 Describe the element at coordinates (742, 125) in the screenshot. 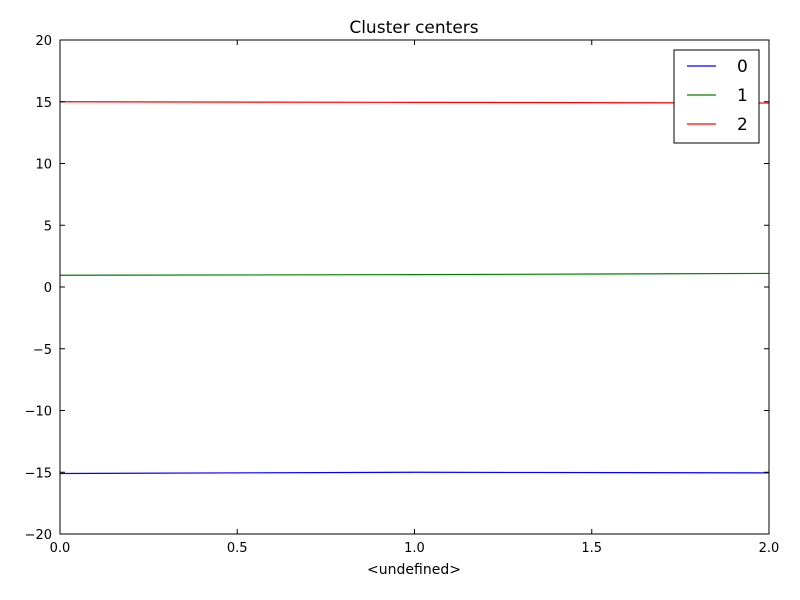

I see `legend-label-2: 2` at that location.